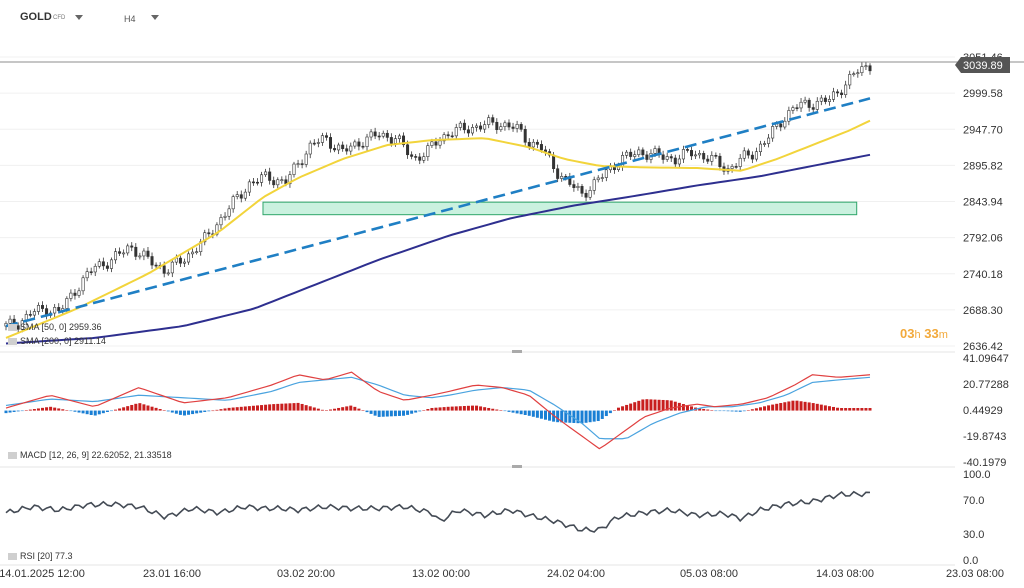  Describe the element at coordinates (924, 333) in the screenshot. I see `candle-countdown: 03h 33m` at that location.